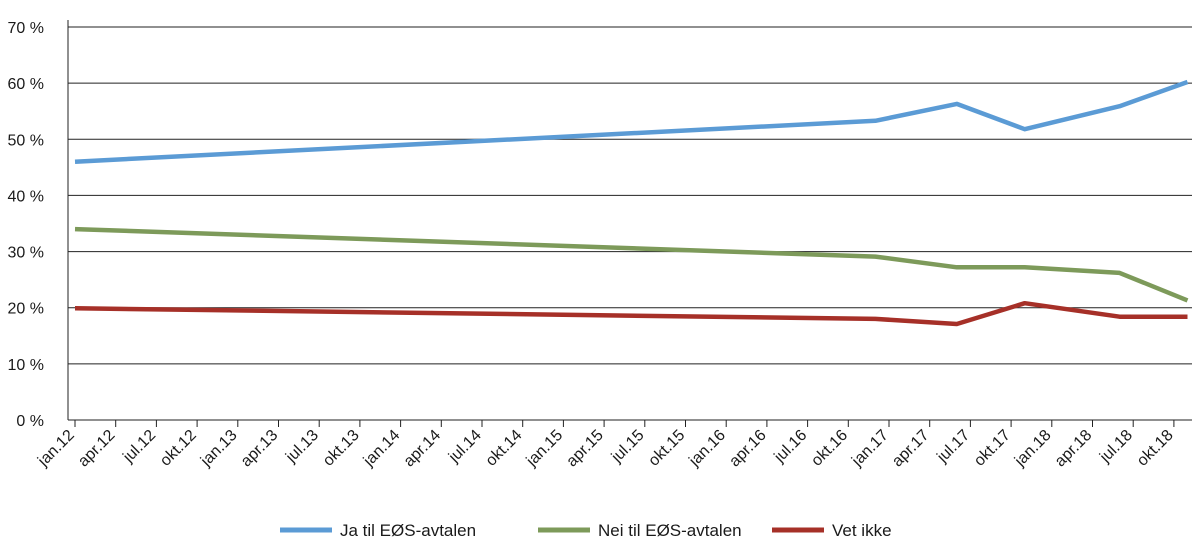 This screenshot has height=558, width=1200. Describe the element at coordinates (26, 253) in the screenshot. I see `y-tick-label: 30 %` at that location.